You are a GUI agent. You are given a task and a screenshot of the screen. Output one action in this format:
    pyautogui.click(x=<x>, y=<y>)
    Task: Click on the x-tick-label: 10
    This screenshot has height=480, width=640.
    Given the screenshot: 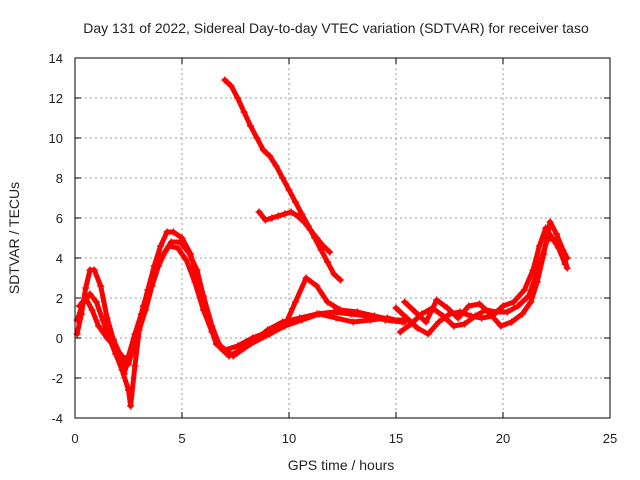 What is the action you would take?
    pyautogui.click(x=289, y=438)
    